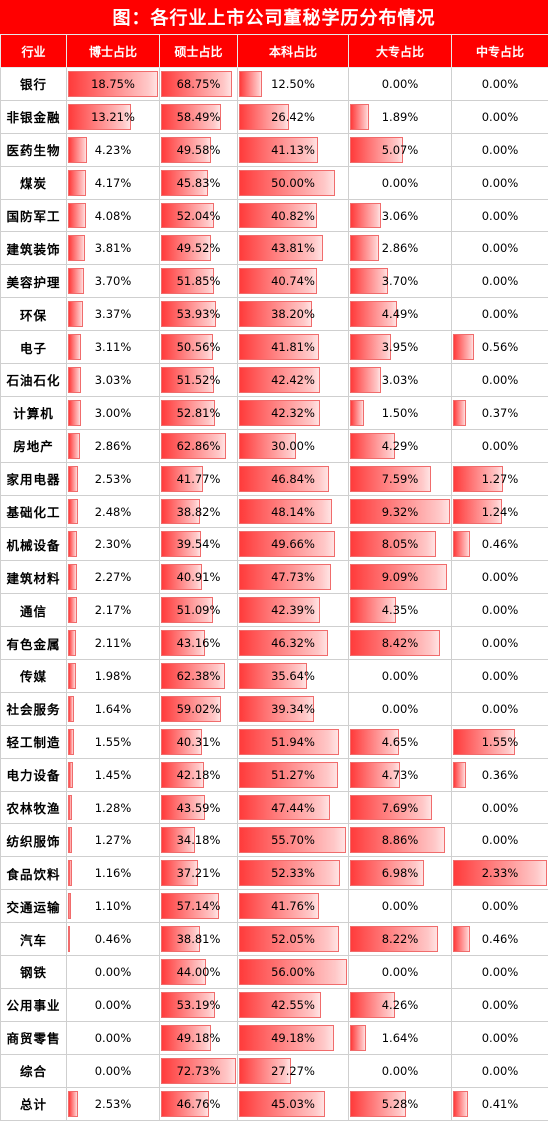  What do you see at coordinates (113, 314) in the screenshot?
I see `cell-phd: 3.37%` at bounding box center [113, 314].